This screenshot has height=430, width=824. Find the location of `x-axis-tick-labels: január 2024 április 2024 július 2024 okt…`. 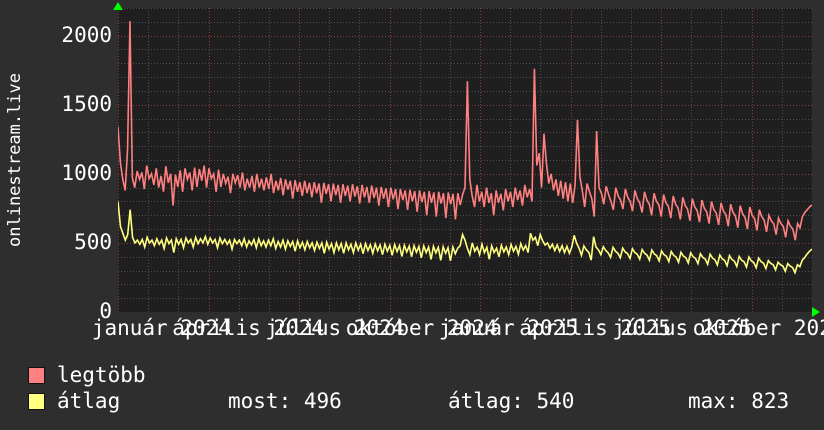

x-axis-tick-labels: január 2024 április 2024 július 2024 okt… is located at coordinates (412, 329).